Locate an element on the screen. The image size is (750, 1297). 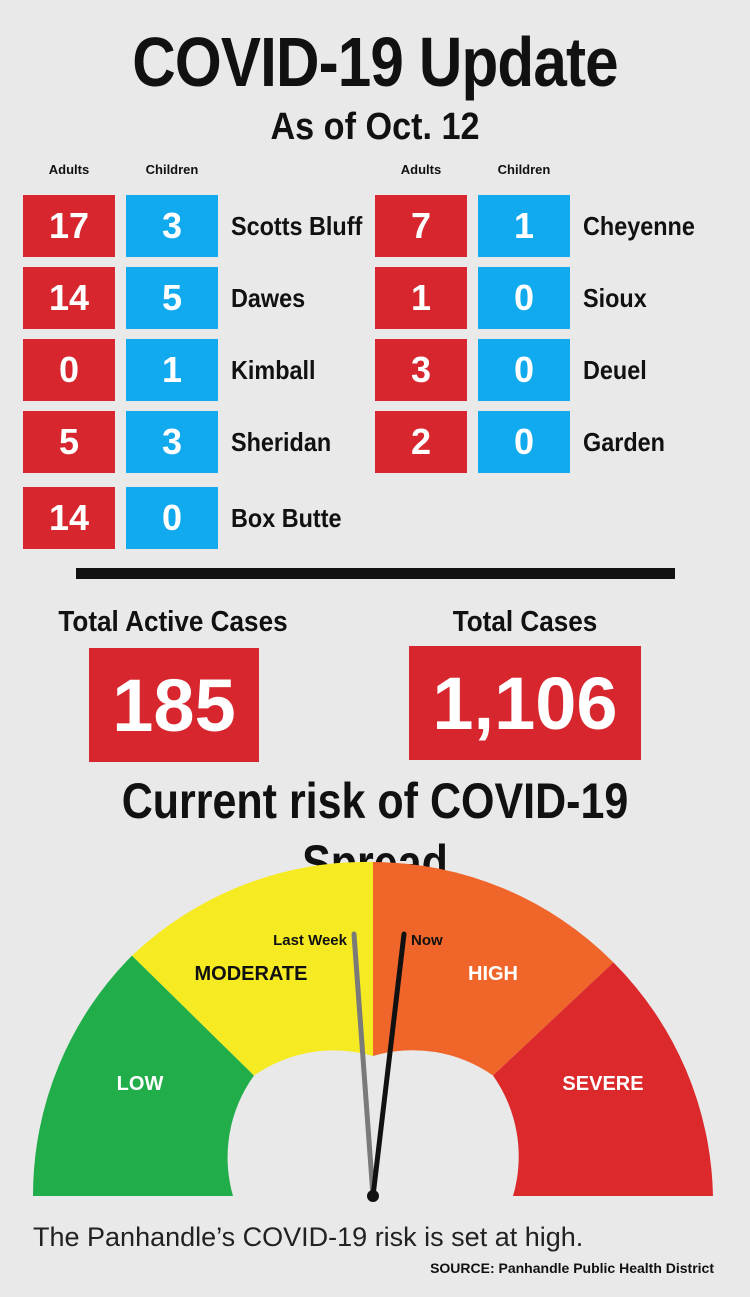
now-needle is located at coordinates (388, 1065).